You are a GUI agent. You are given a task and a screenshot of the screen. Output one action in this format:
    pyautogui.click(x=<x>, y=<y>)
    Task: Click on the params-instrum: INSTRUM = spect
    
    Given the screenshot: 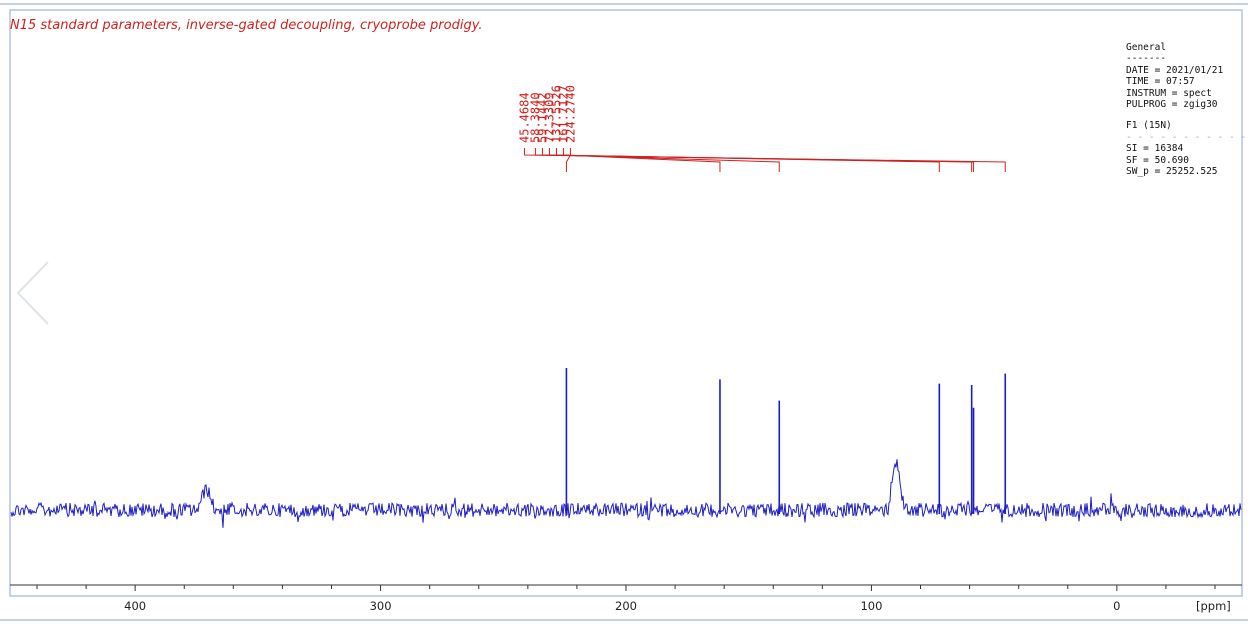 What is the action you would take?
    pyautogui.click(x=1169, y=93)
    